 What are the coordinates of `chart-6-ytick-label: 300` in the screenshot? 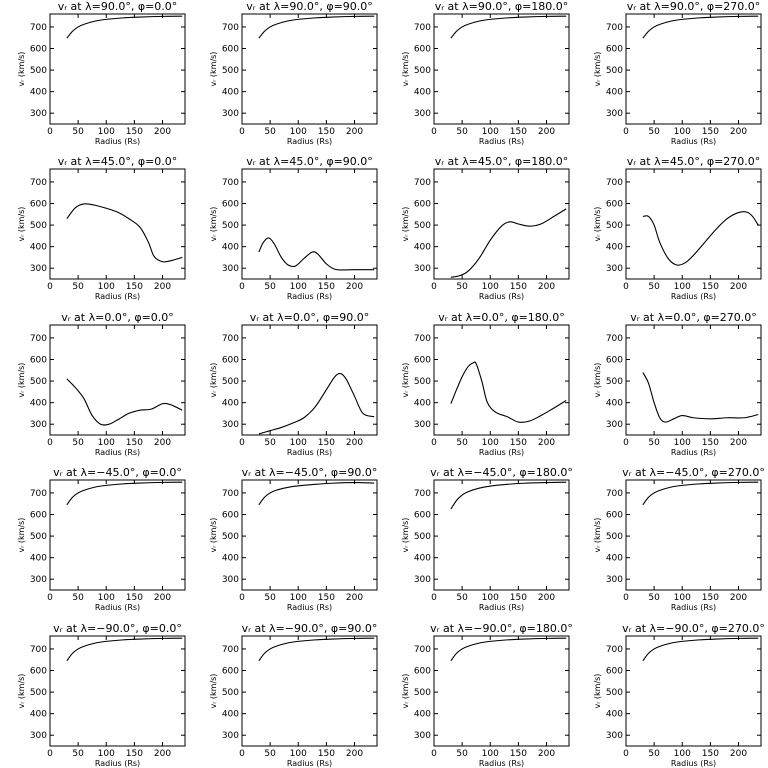 It's located at (230, 269).